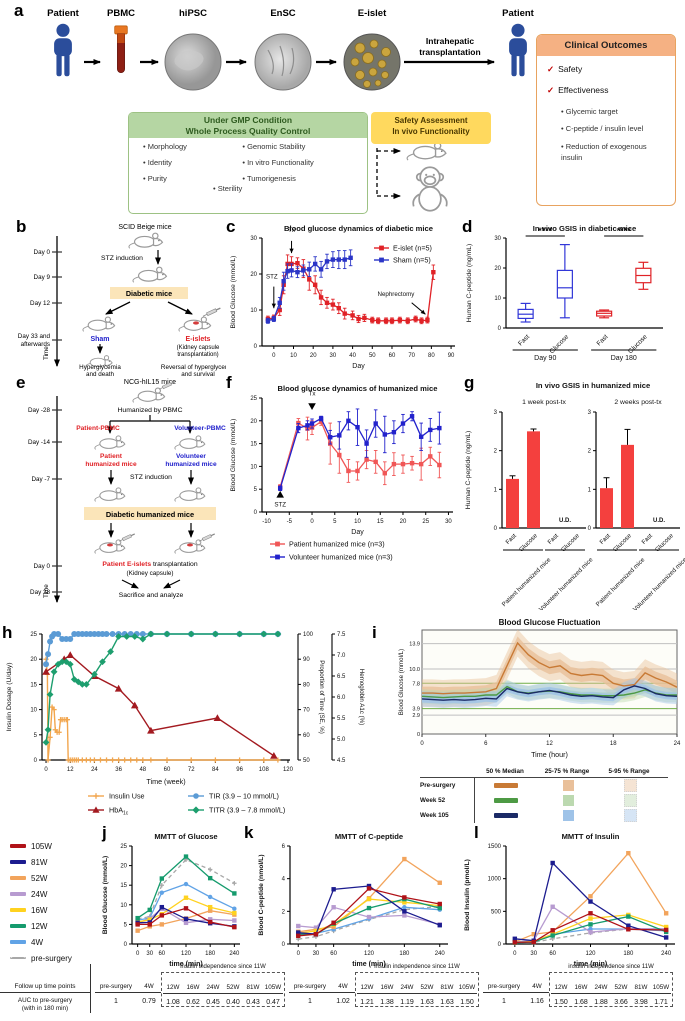  I want to click on legend-row-label: Pre-surgery, so click(447, 785).